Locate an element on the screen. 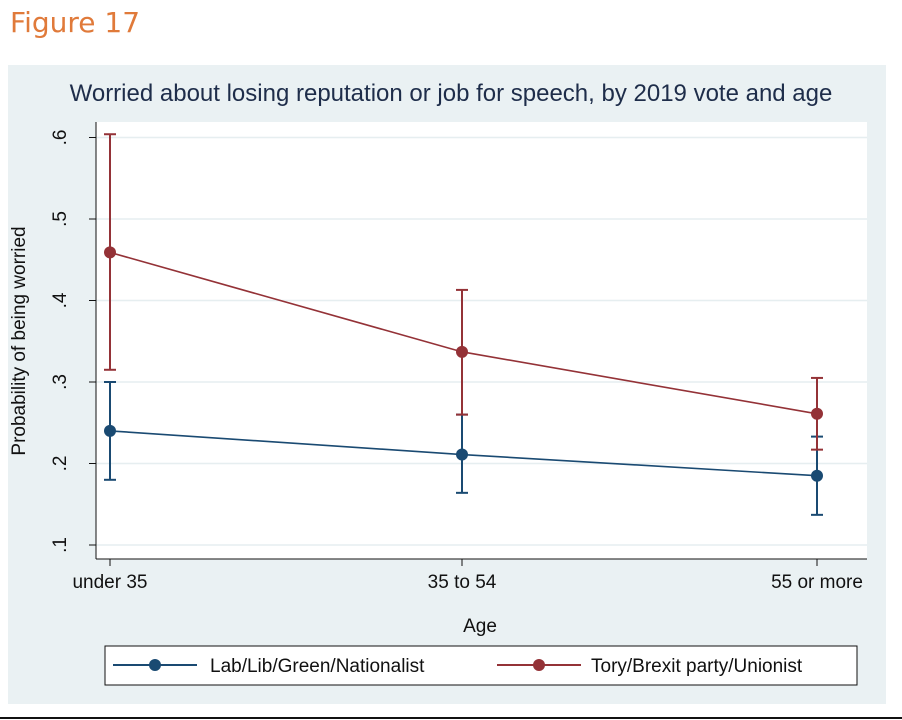 Image resolution: width=902 pixels, height=720 pixels. y-tick-label: .5 is located at coordinates (60, 219).